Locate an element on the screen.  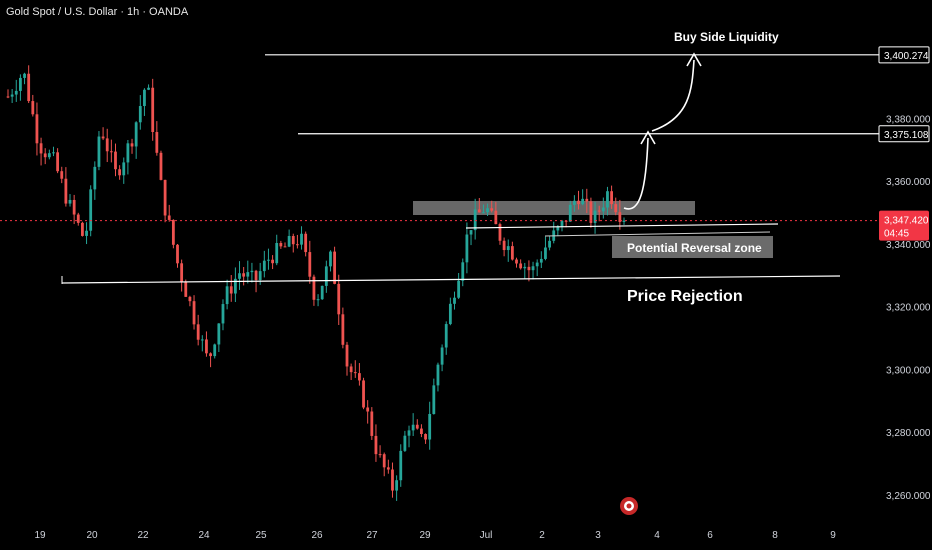
reversal-trend-line is located at coordinates (622, 226).